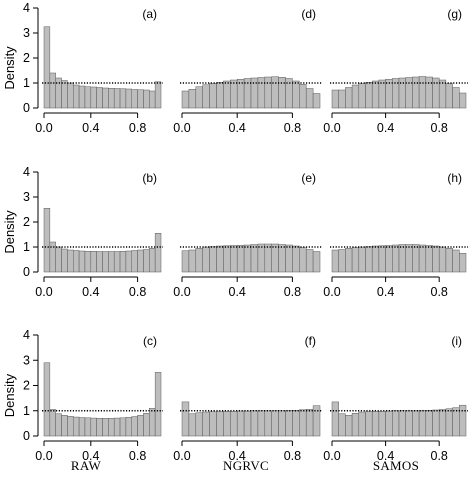 This screenshot has height=479, width=474. What do you see at coordinates (395, 71) in the screenshot?
I see `panel-g: 0.0 0.4 0.8 (g)` at bounding box center [395, 71].